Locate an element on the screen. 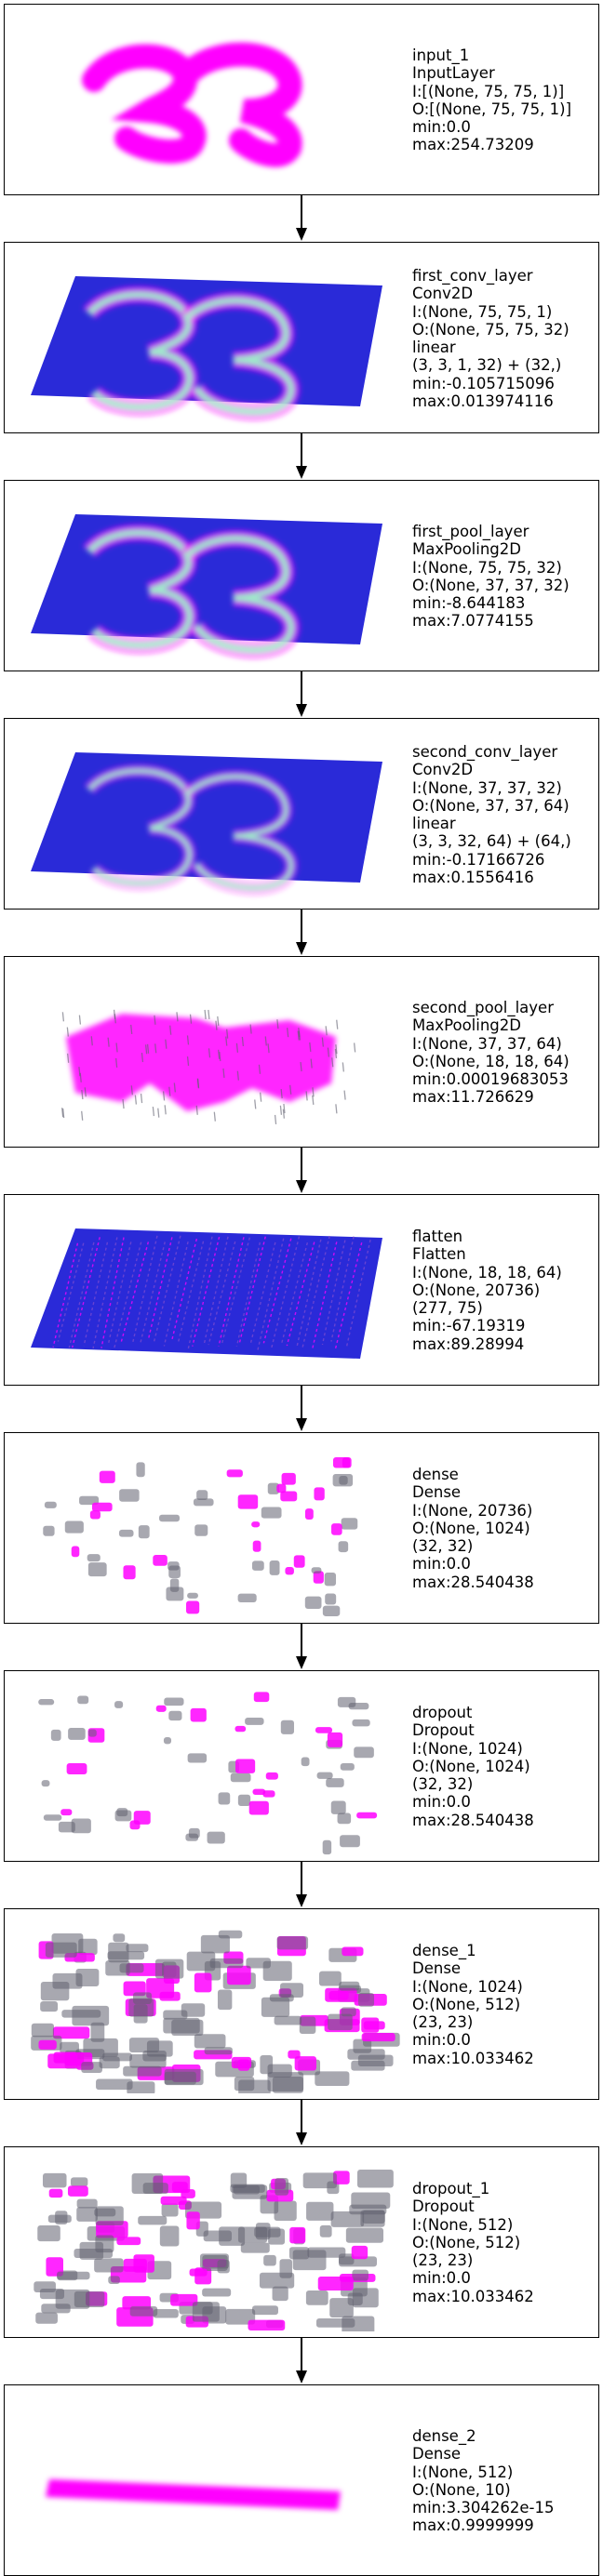 This screenshot has height=2576, width=603. layer-name: input_1 is located at coordinates (441, 55).